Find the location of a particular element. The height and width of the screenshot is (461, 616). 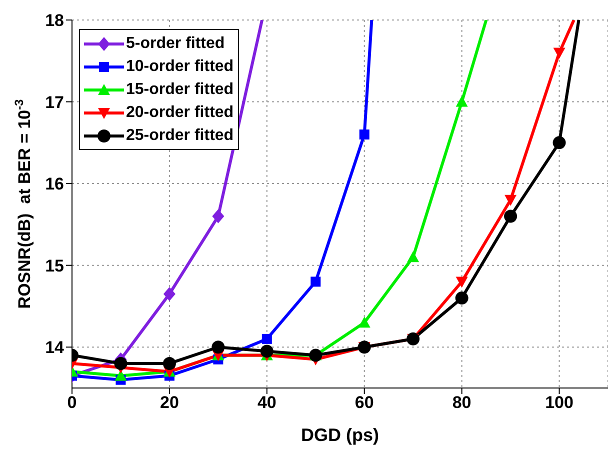

y-tick-label: 17 is located at coordinates (54, 102).